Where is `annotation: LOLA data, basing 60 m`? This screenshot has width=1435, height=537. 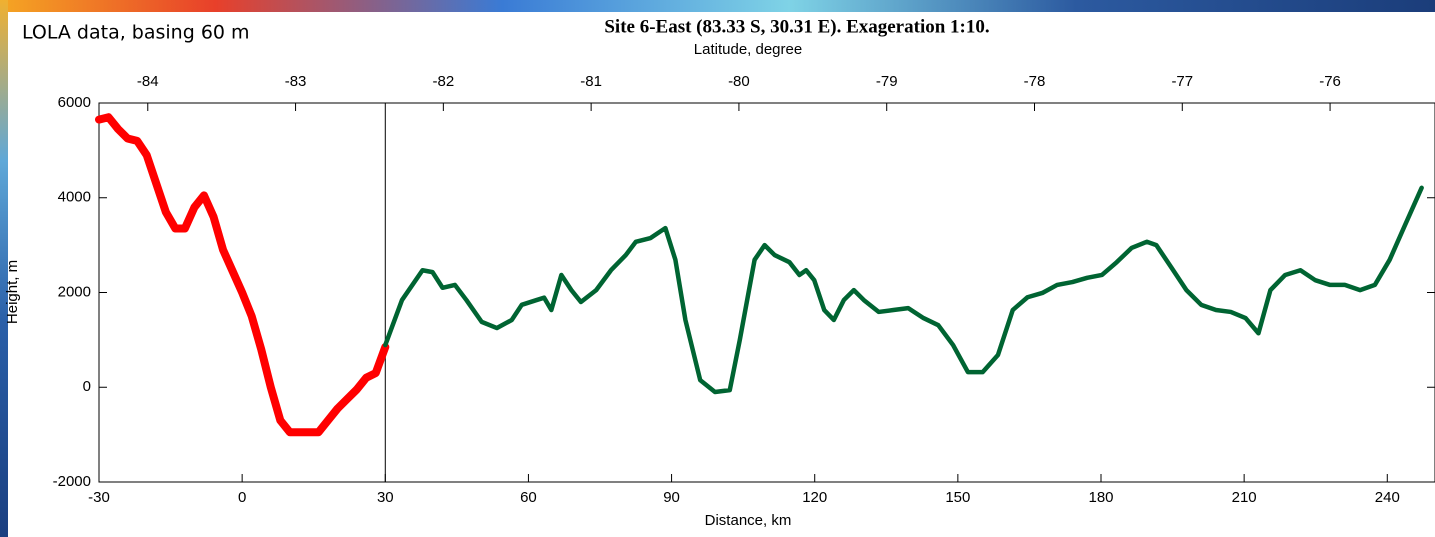
annotation: LOLA data, basing 60 m is located at coordinates (136, 33).